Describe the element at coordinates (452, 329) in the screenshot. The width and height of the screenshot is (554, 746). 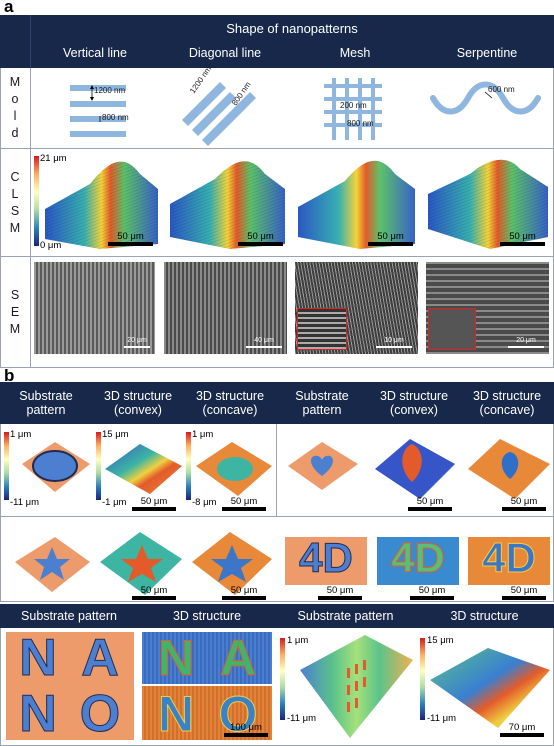
I see `sem-serpentine-inset` at that location.